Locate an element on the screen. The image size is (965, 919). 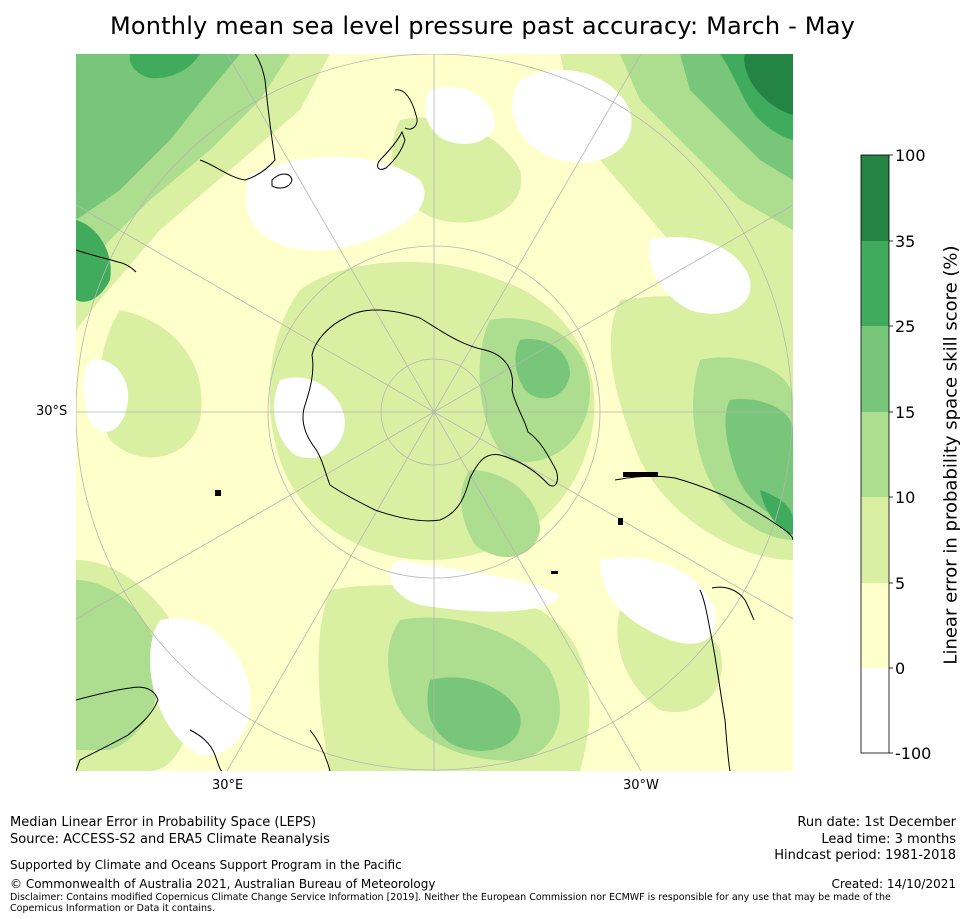
lat-label-30s: 30°S is located at coordinates (52, 411).